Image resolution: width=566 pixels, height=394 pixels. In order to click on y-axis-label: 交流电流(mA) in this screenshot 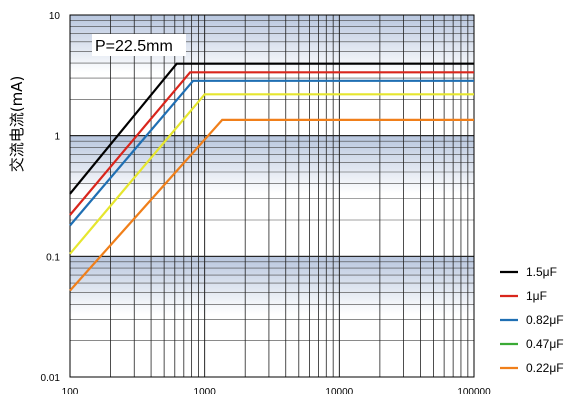, I will do `click(17, 124)`.